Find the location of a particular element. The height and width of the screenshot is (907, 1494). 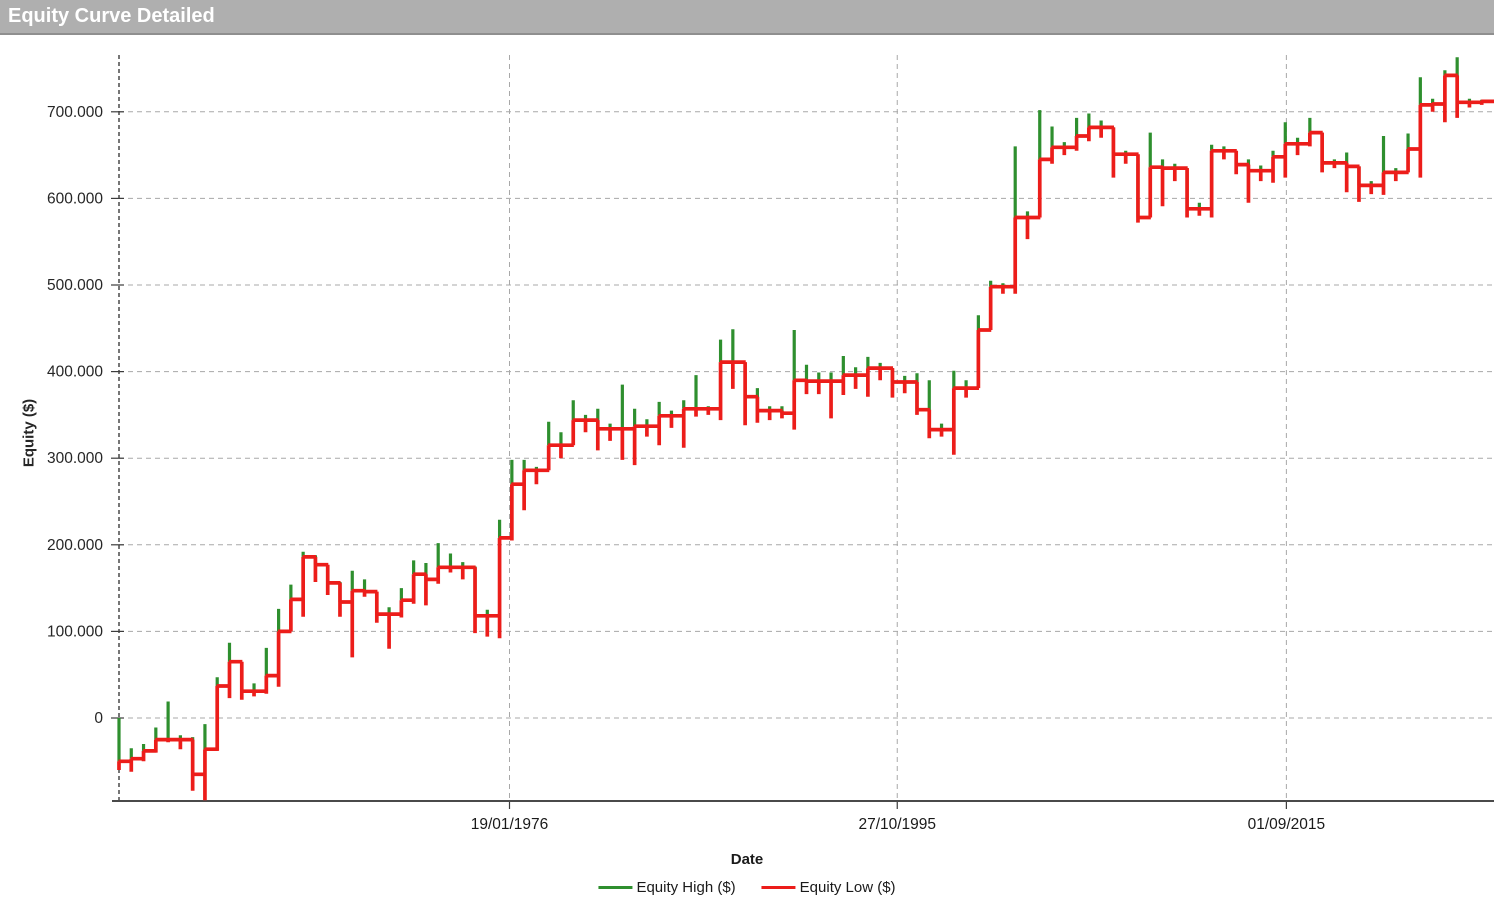

legend-item-high: Equity High ($) is located at coordinates (667, 887).